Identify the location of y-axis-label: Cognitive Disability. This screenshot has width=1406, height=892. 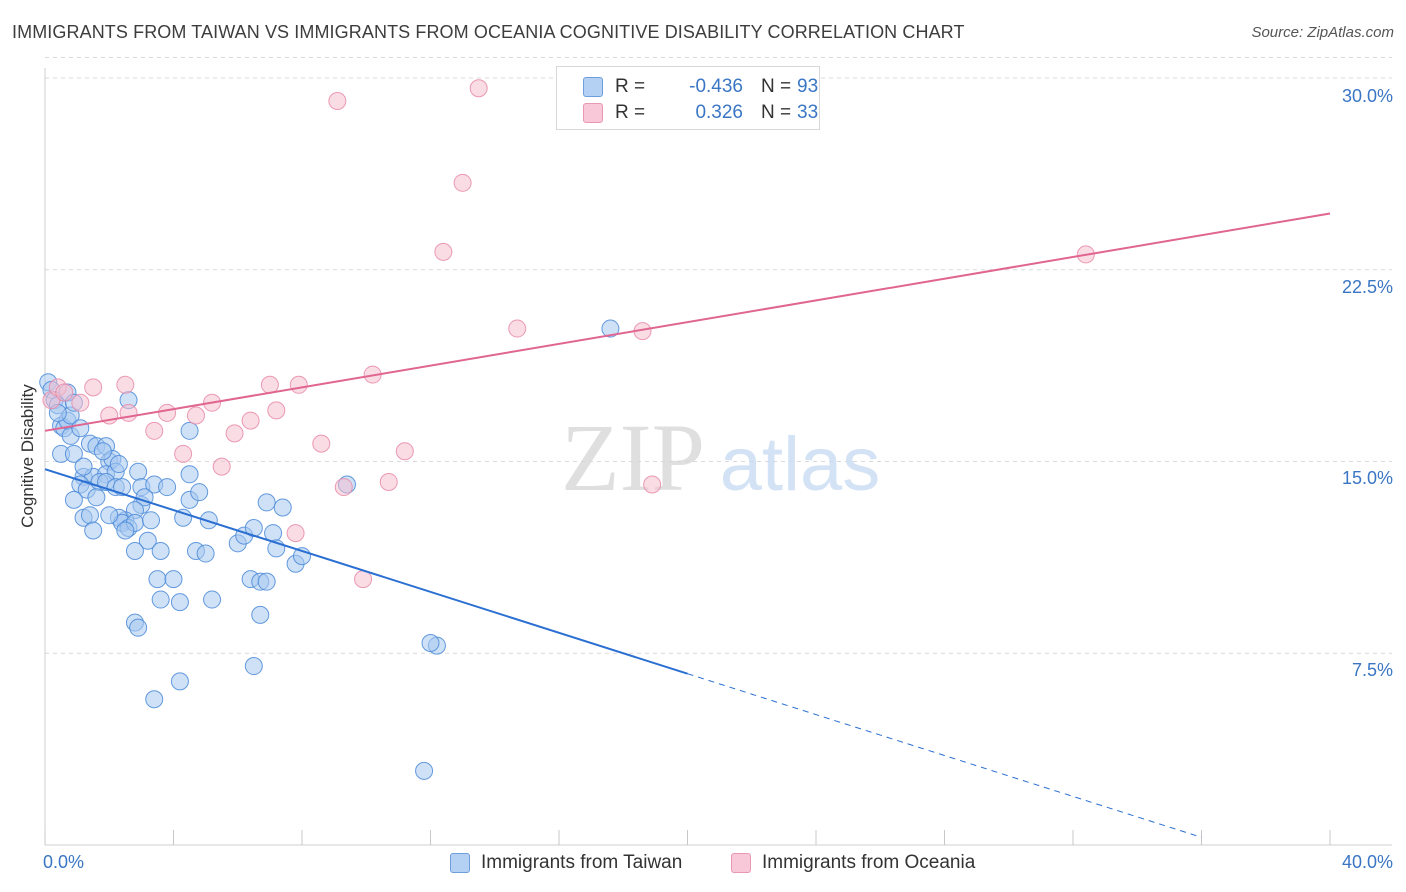
(27, 456).